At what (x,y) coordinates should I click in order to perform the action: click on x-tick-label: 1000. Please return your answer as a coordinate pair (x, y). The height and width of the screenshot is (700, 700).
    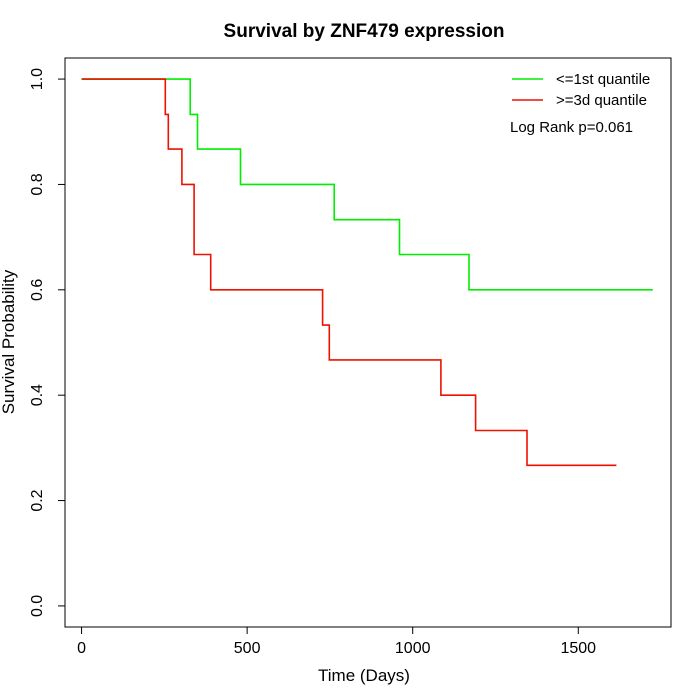
    Looking at the image, I should click on (413, 648).